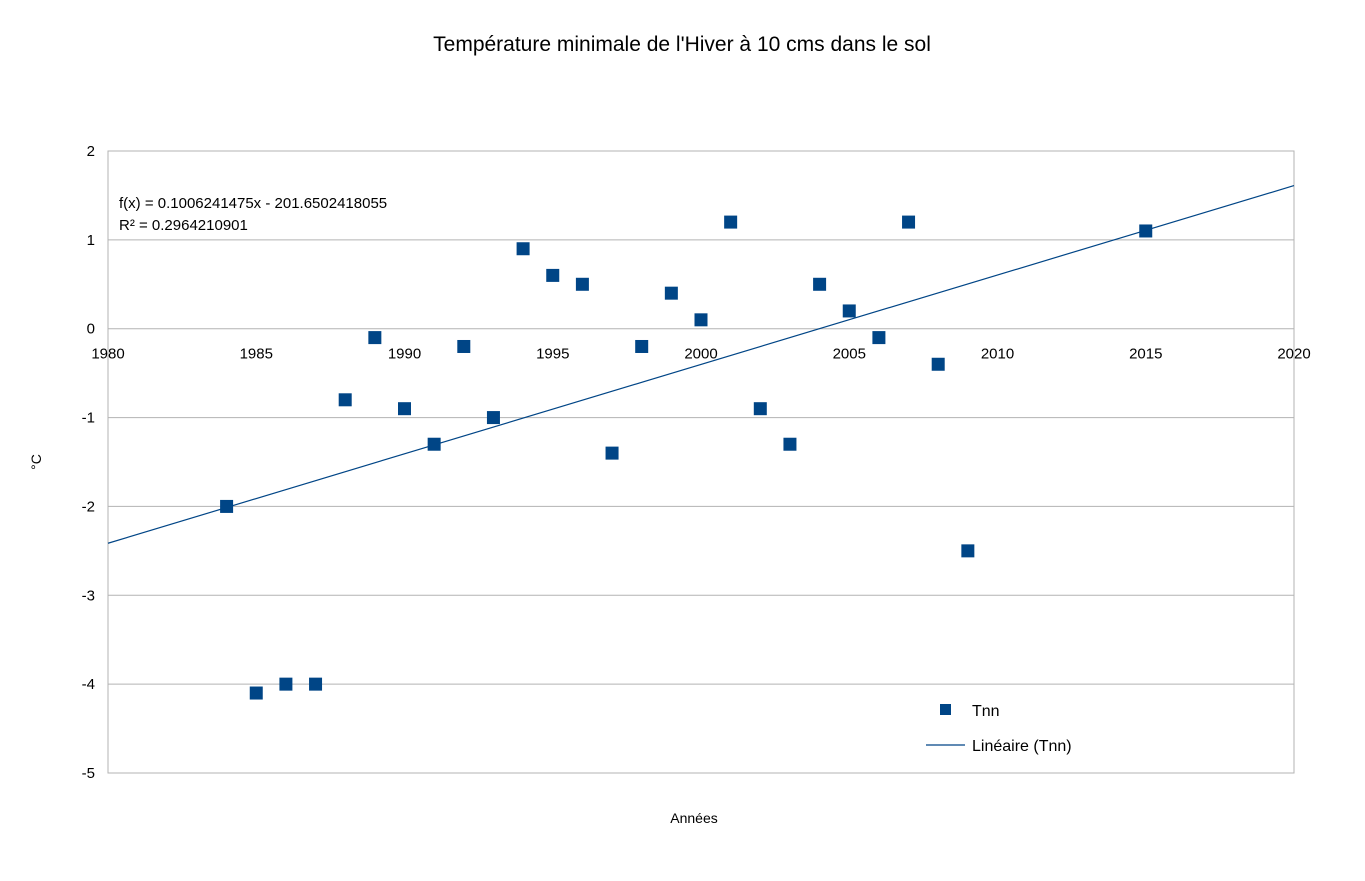 The image size is (1365, 881). Describe the element at coordinates (849, 354) in the screenshot. I see `x-tick-label: 2005` at that location.